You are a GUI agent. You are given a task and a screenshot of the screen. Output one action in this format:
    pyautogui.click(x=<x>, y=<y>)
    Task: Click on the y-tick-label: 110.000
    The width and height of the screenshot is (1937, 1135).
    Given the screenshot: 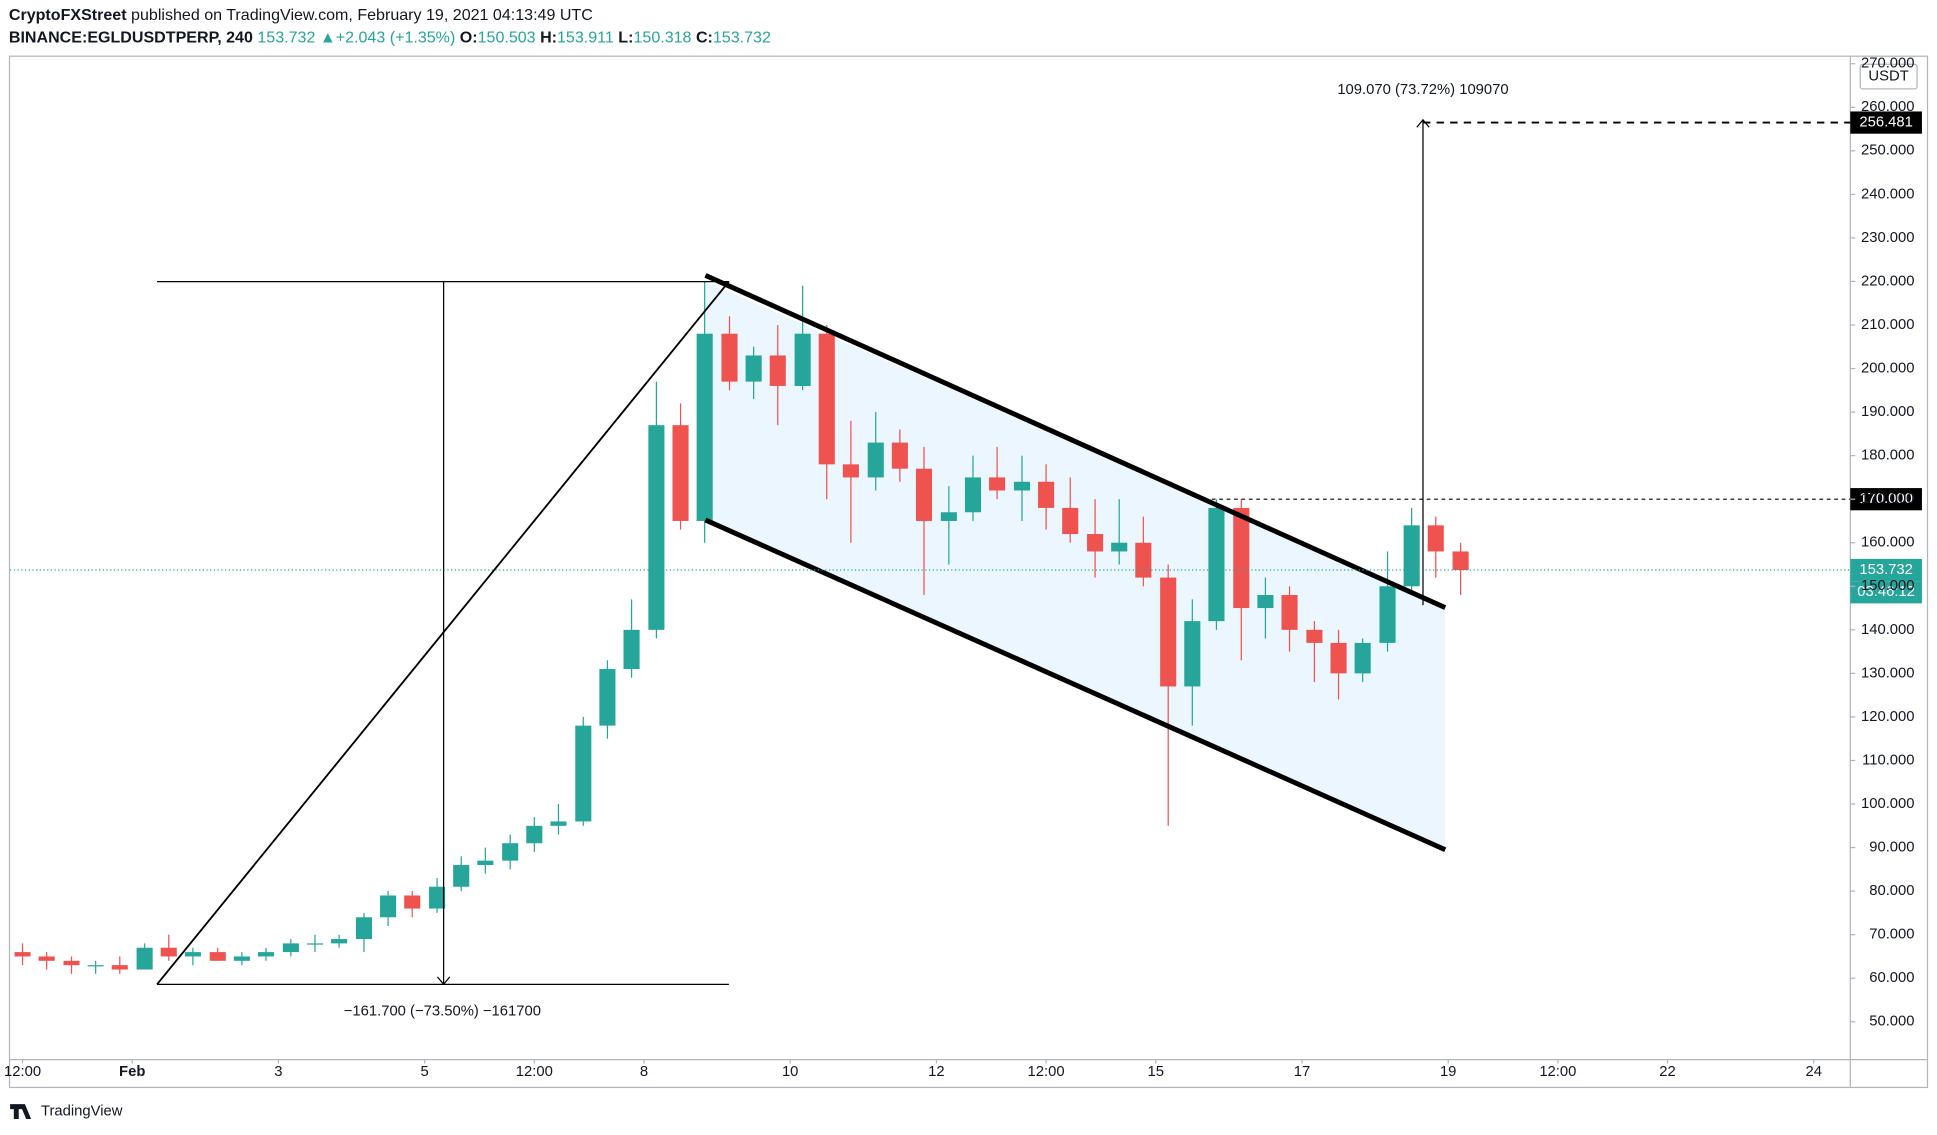 What is the action you would take?
    pyautogui.click(x=1888, y=760)
    